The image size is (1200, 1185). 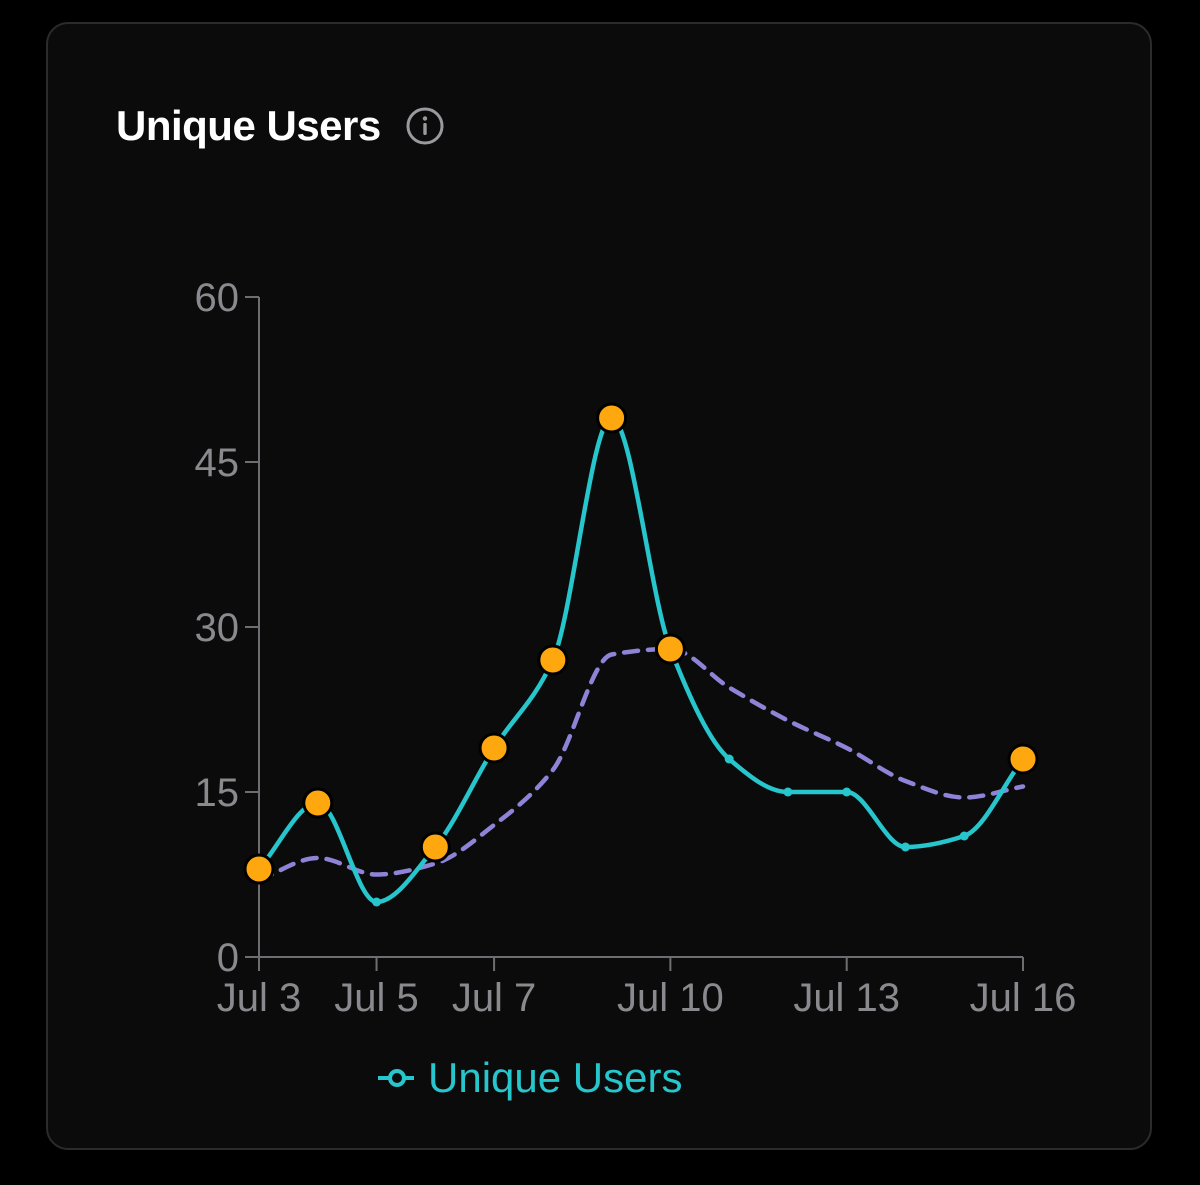 I want to click on x-tick-label: Jul 7, so click(x=494, y=998).